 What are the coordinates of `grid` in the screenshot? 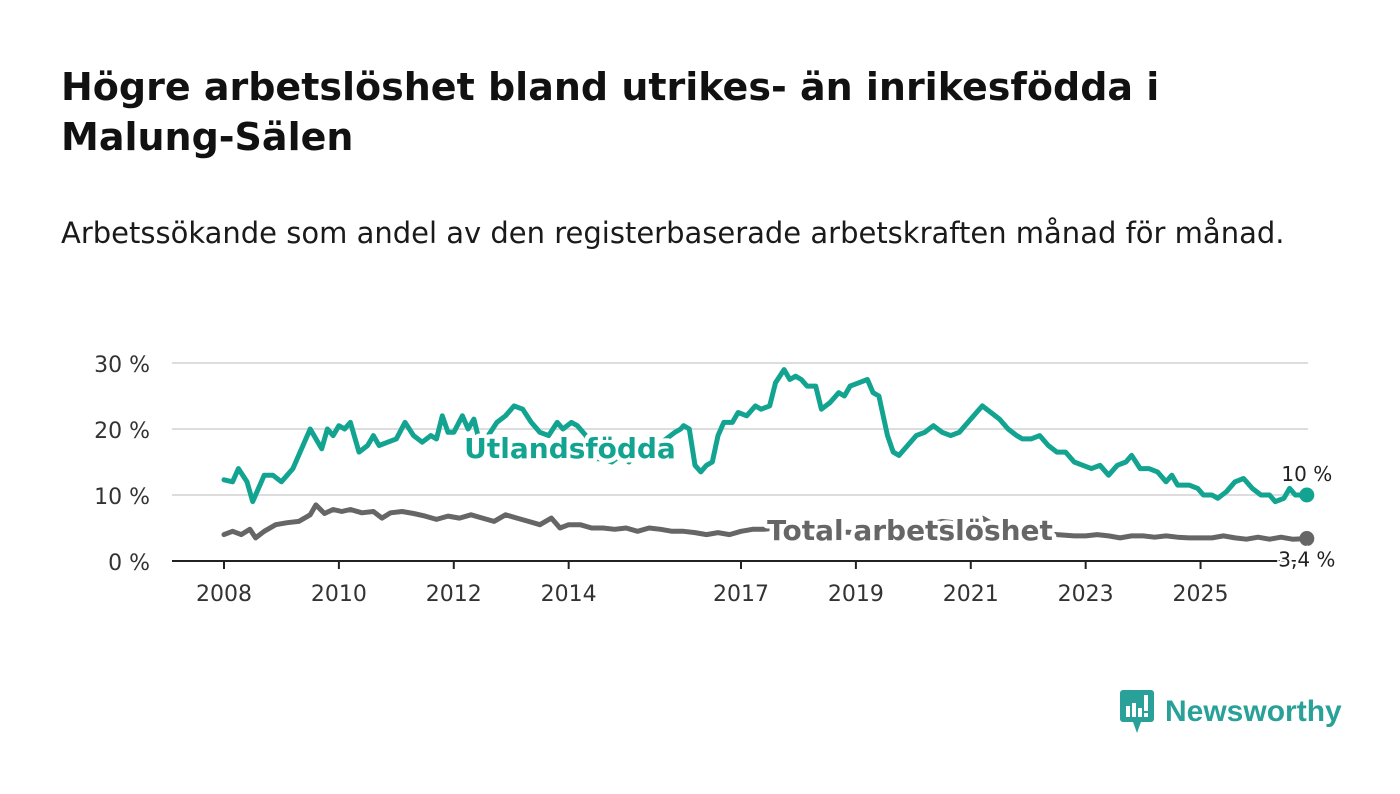 It's located at (740, 429).